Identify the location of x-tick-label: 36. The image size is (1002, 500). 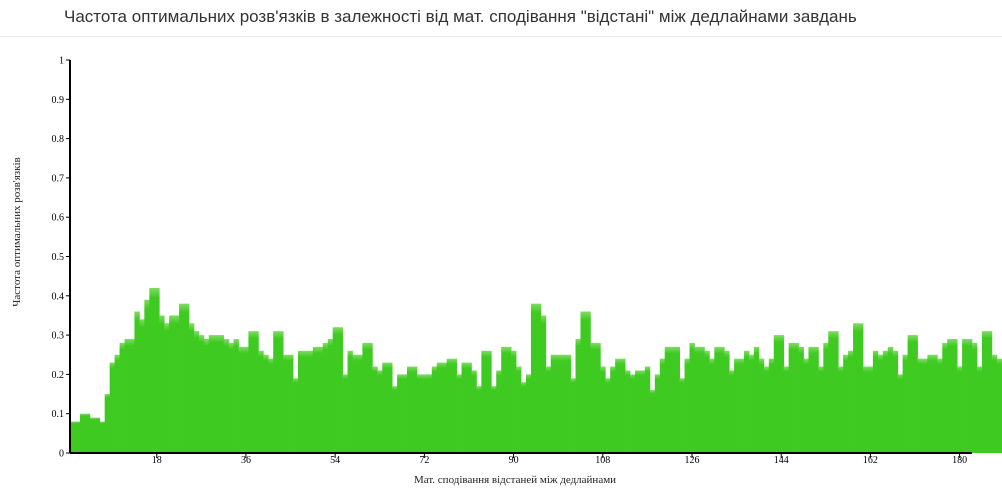
(246, 460).